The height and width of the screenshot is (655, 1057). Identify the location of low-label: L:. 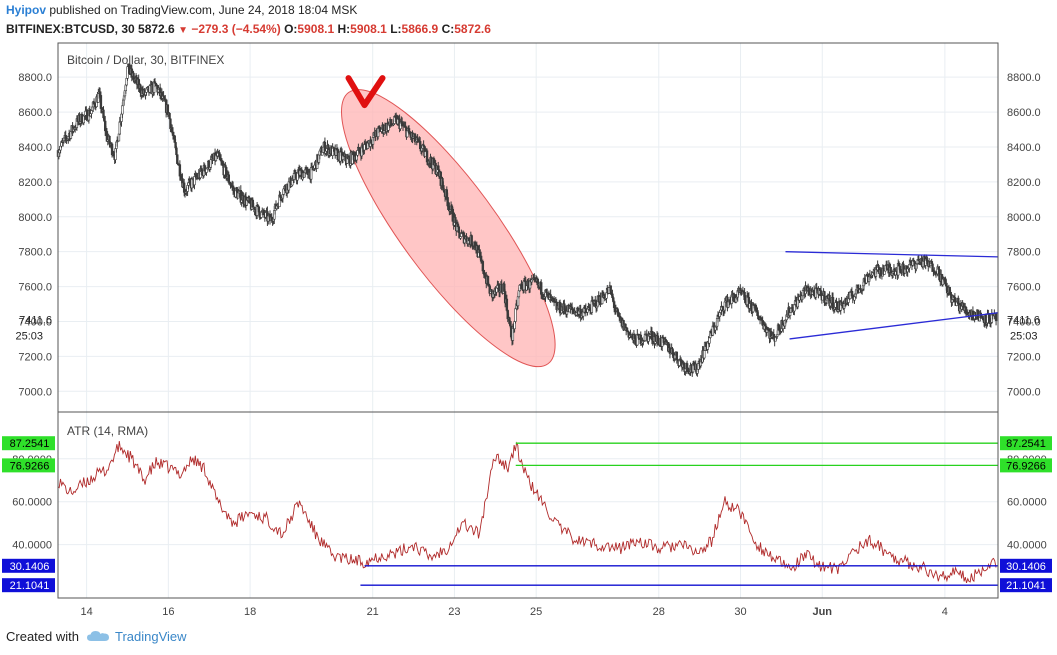
(396, 29).